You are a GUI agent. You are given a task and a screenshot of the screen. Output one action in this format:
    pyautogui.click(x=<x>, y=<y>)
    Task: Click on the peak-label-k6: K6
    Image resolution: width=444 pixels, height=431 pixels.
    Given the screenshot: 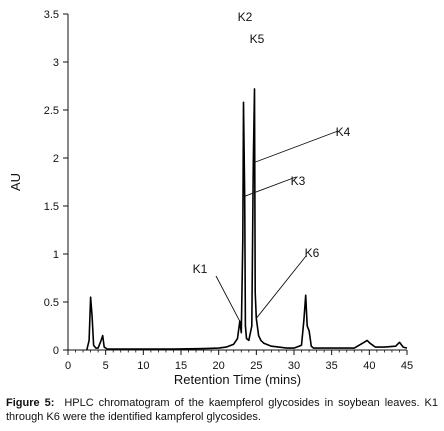 What is the action you would take?
    pyautogui.click(x=312, y=253)
    